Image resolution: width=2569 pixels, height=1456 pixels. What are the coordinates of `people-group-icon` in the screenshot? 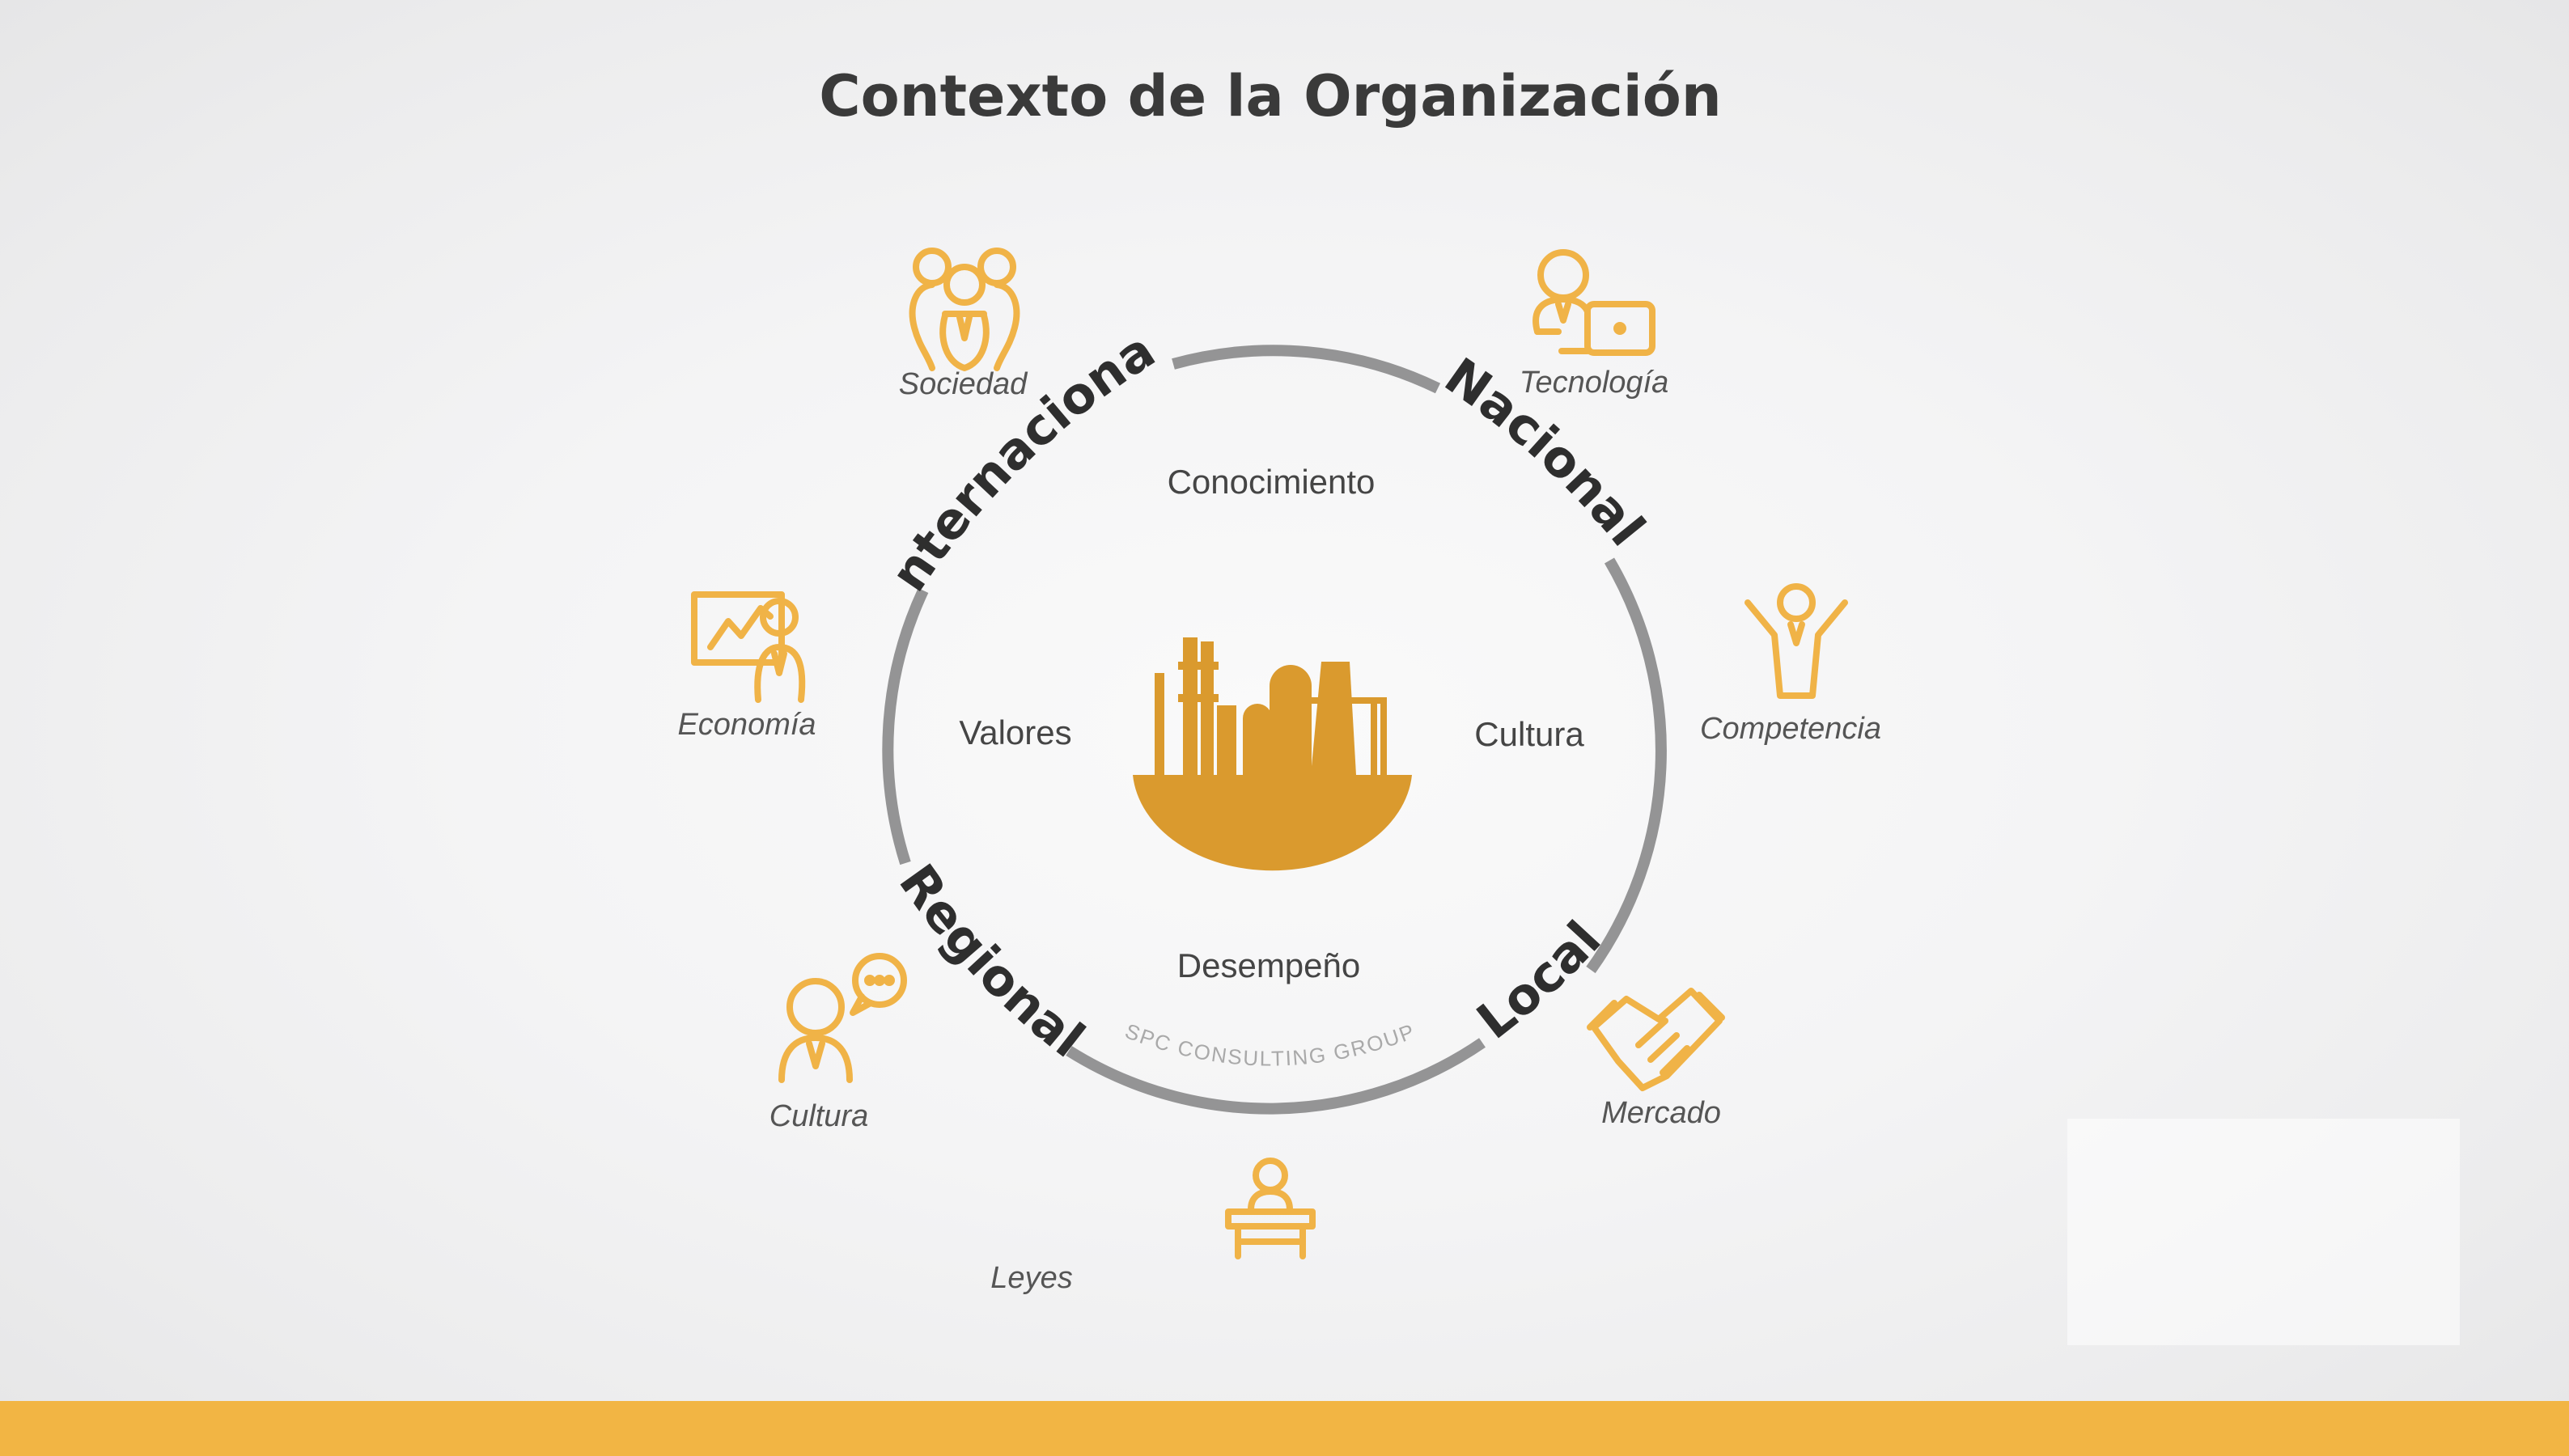 It's located at (965, 309).